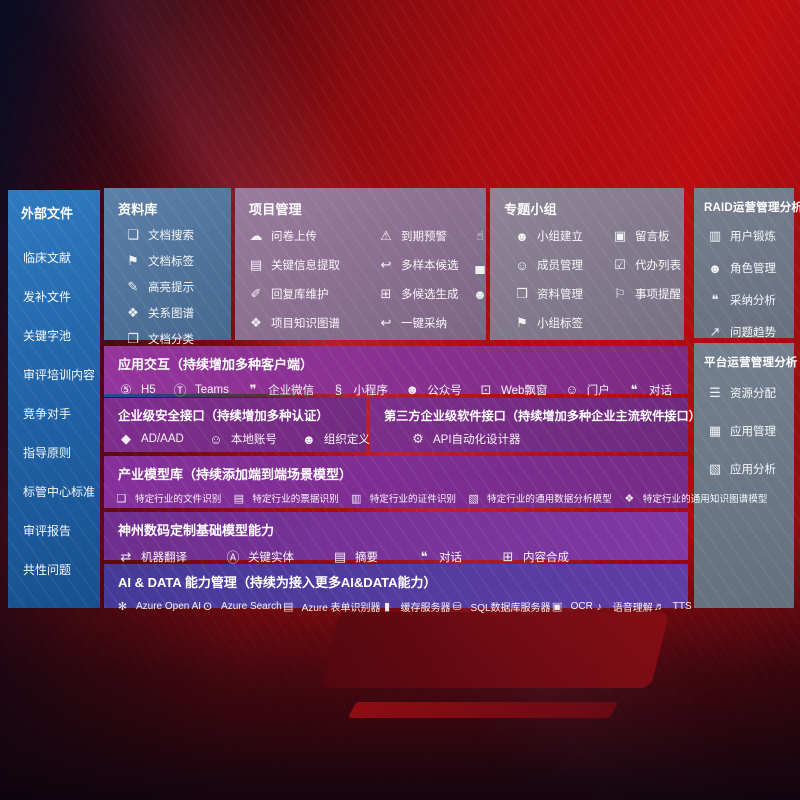 The height and width of the screenshot is (800, 800). What do you see at coordinates (750, 393) in the screenshot?
I see `item-resource-alloc: ☰ 资源分配` at bounding box center [750, 393].